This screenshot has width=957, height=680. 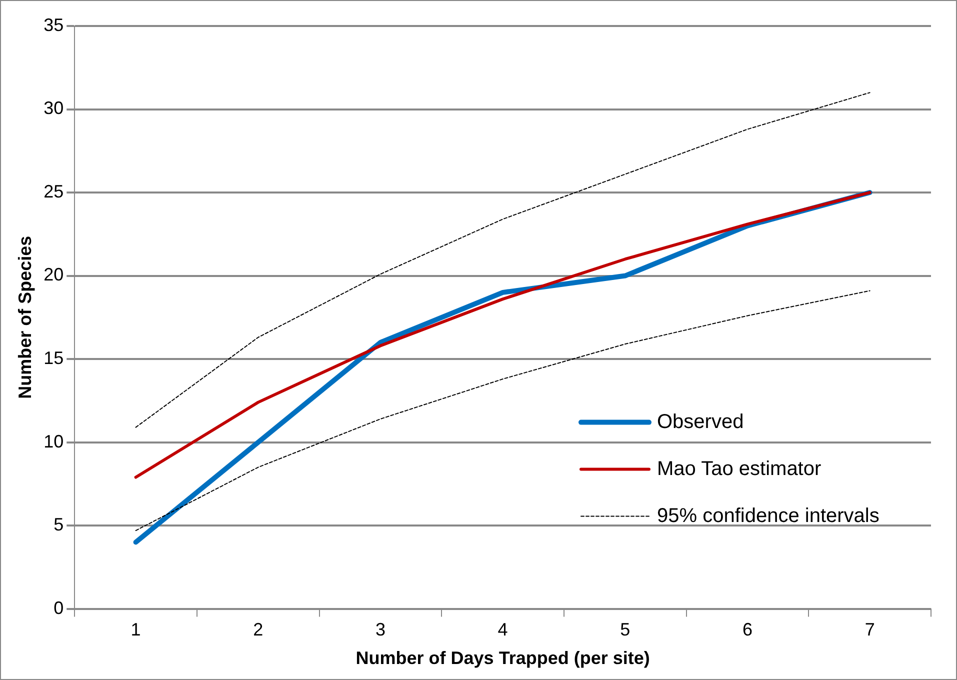 I want to click on x-axis-title: Number of Days Trapped (per site), so click(x=503, y=658).